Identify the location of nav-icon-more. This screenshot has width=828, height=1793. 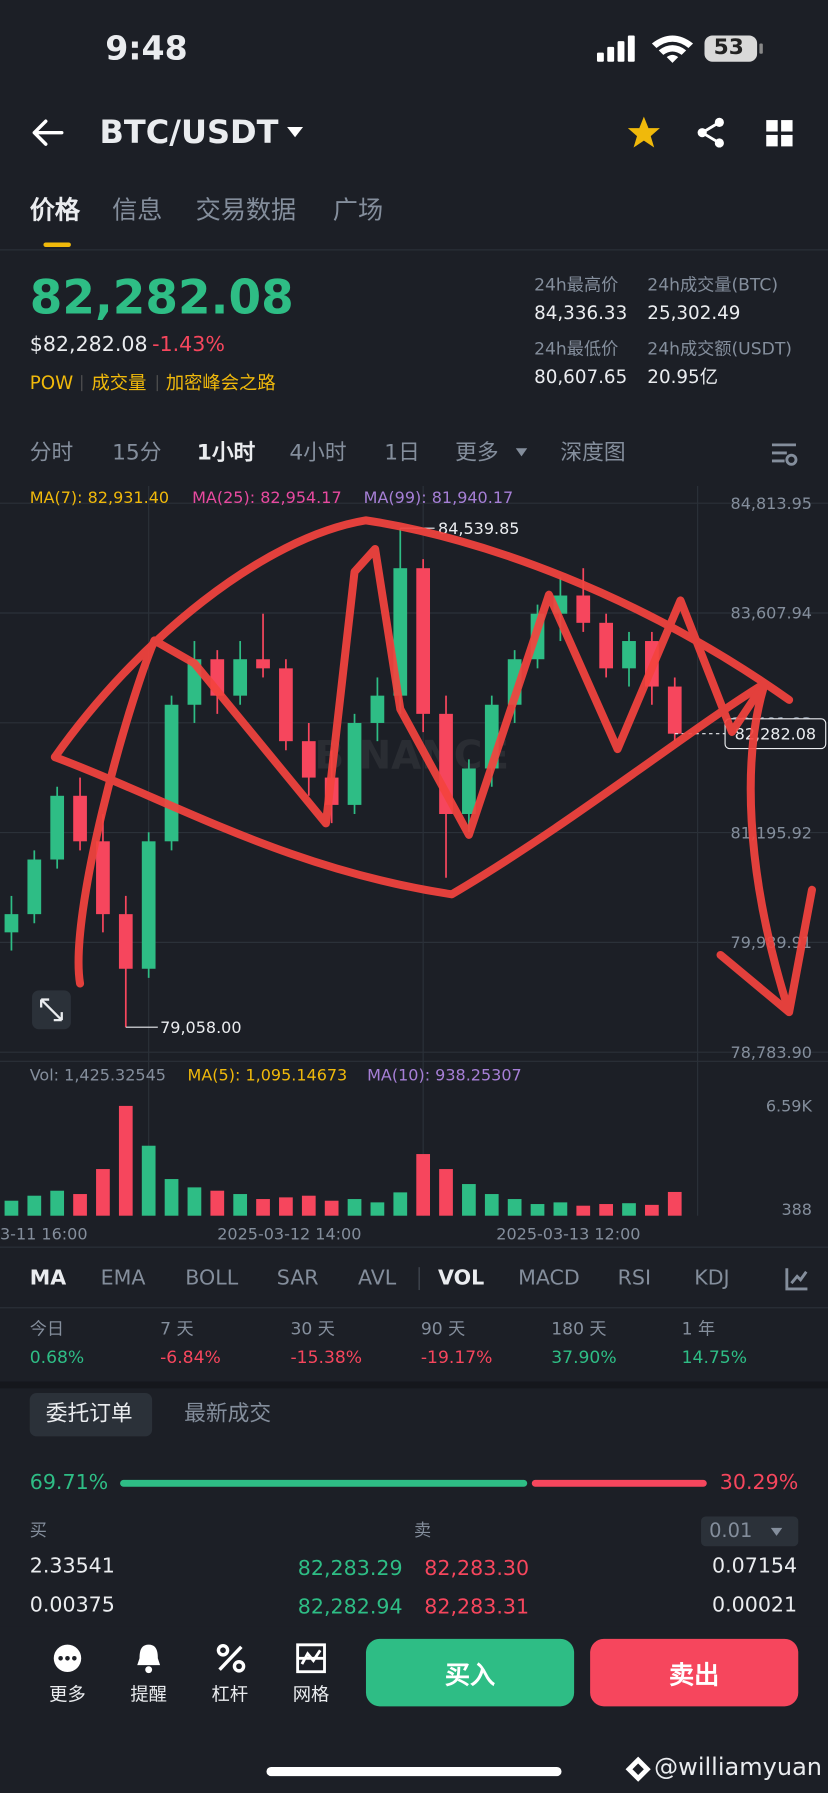
(68, 1658).